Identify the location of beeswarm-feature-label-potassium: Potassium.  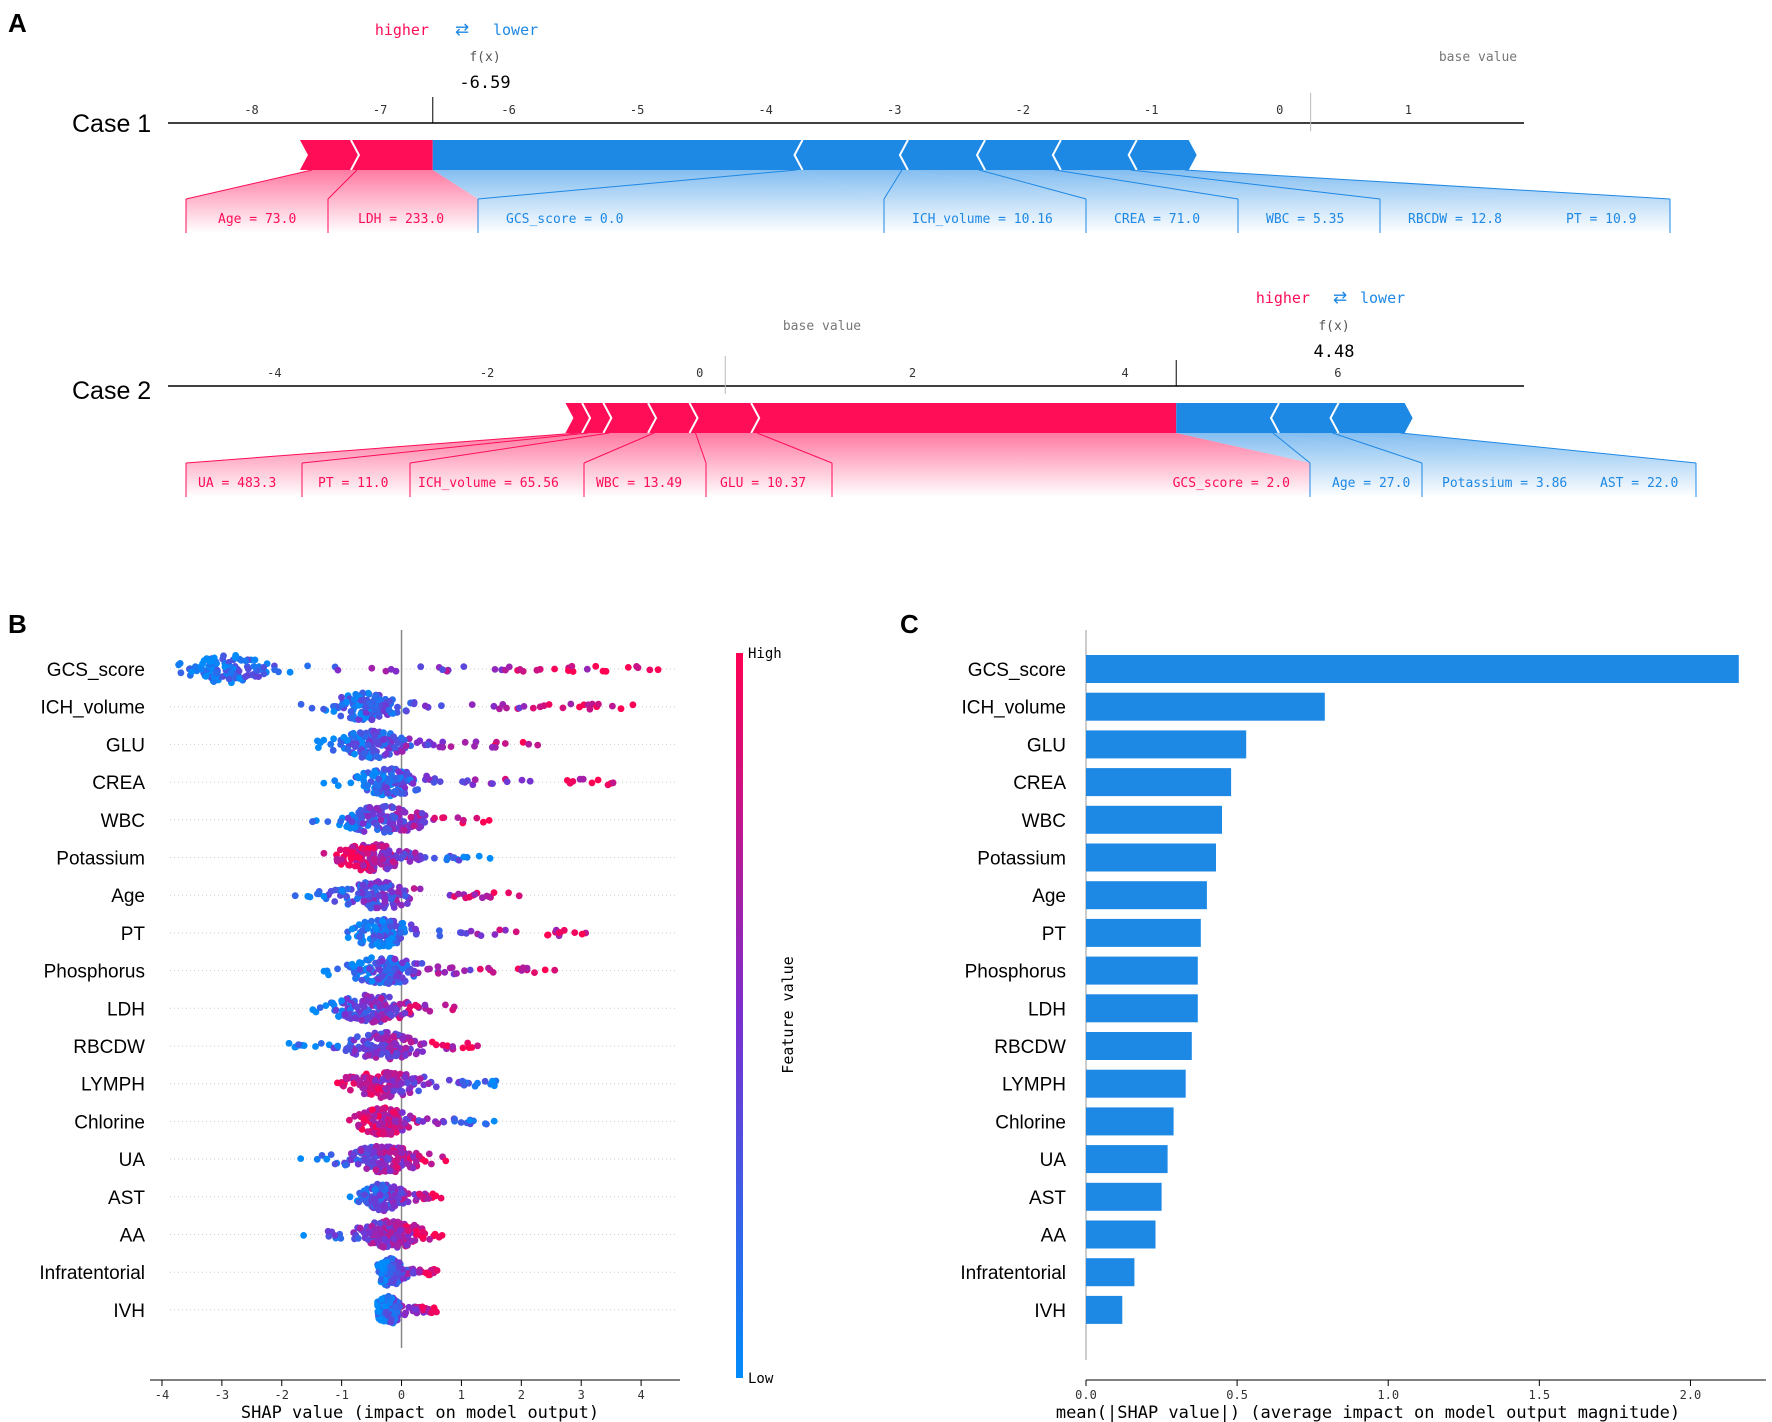
(100, 859).